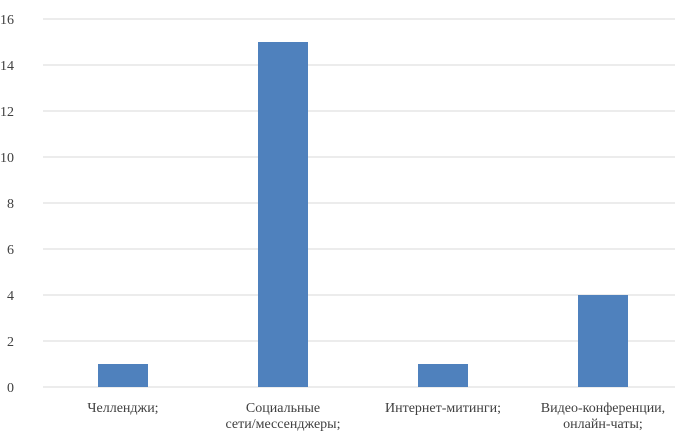 This screenshot has height=437, width=675. I want to click on y-tick-label: 4, so click(10, 296).